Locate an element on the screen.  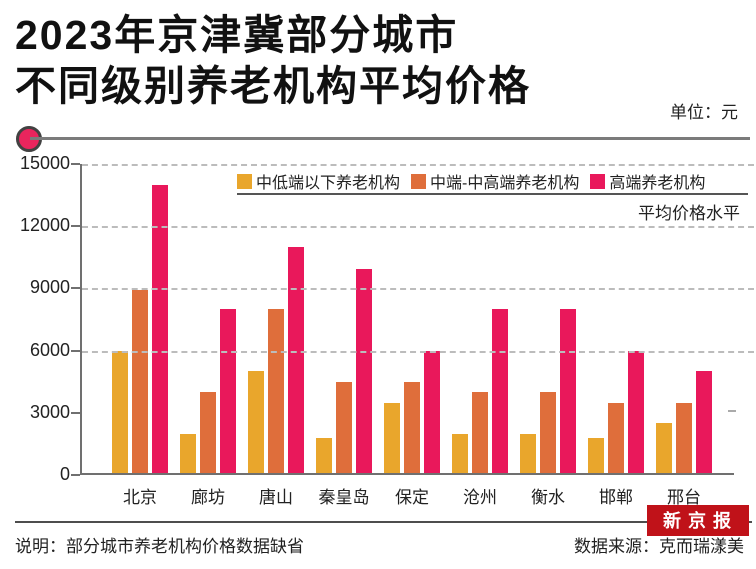
y-tick-label: 12000 is located at coordinates (44, 225).